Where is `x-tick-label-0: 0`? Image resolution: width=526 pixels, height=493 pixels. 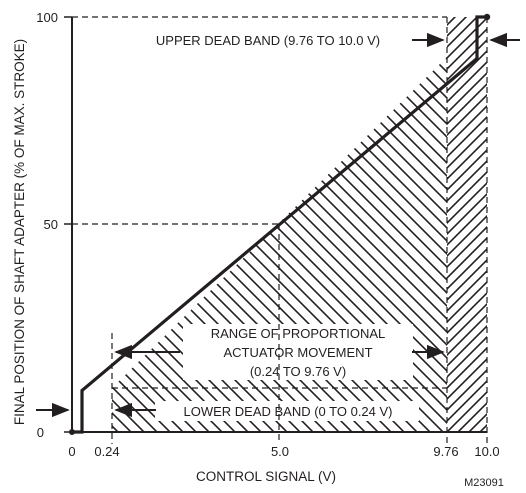 x-tick-label-0: 0 is located at coordinates (71, 451).